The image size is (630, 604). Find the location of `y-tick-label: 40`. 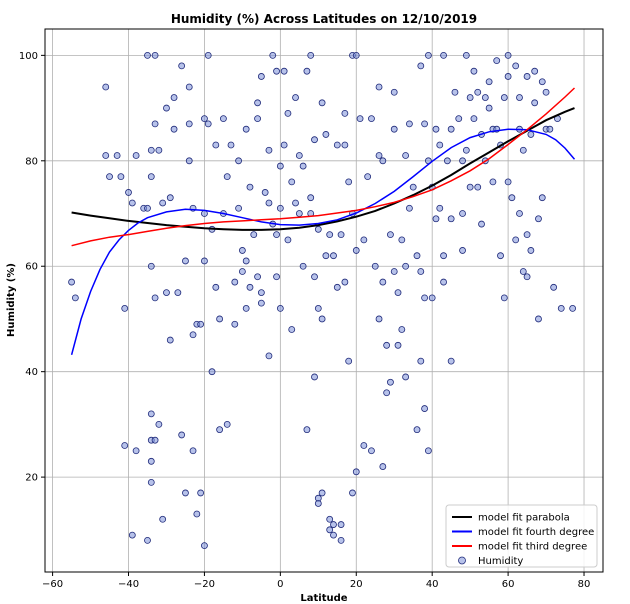

y-tick-label: 40 is located at coordinates (31, 372).